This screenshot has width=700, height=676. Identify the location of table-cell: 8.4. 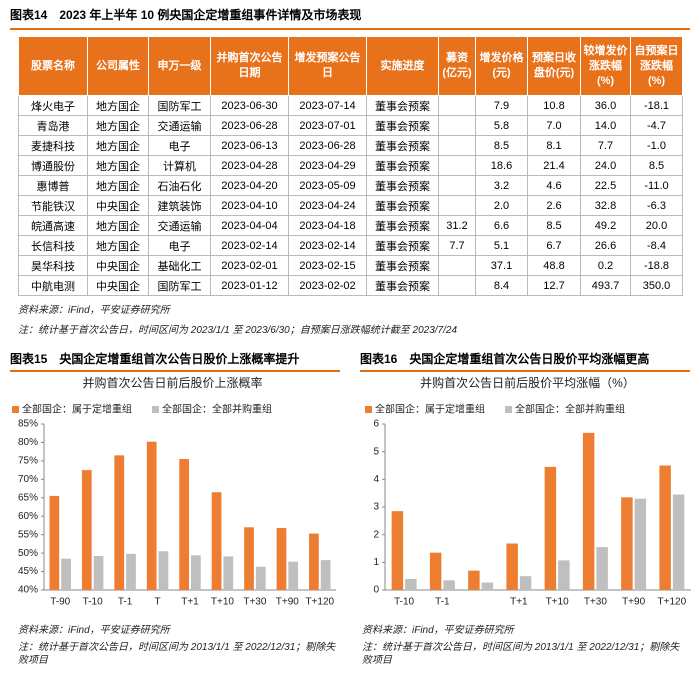
(501, 285).